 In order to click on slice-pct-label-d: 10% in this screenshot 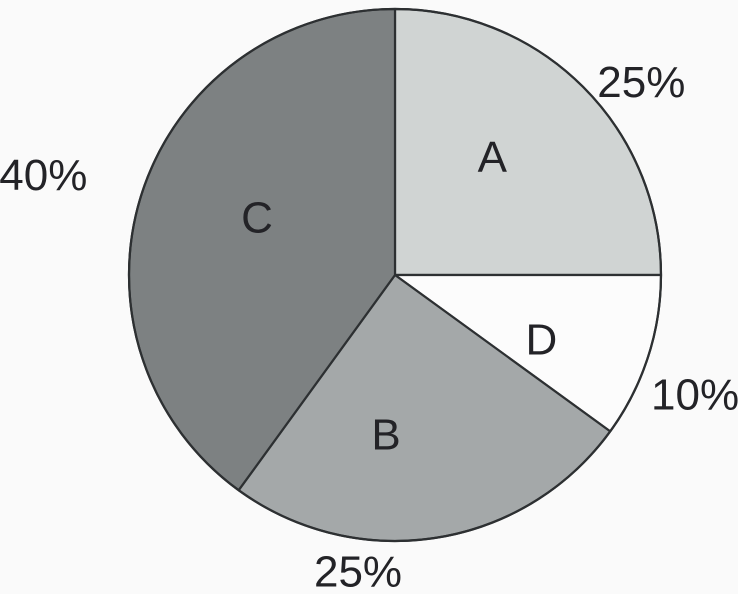, I will do `click(694, 395)`.